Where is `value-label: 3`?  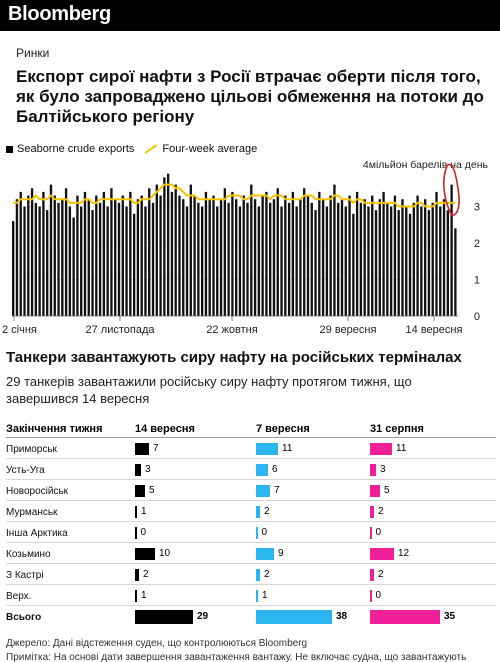
value-label: 3 is located at coordinates (383, 469).